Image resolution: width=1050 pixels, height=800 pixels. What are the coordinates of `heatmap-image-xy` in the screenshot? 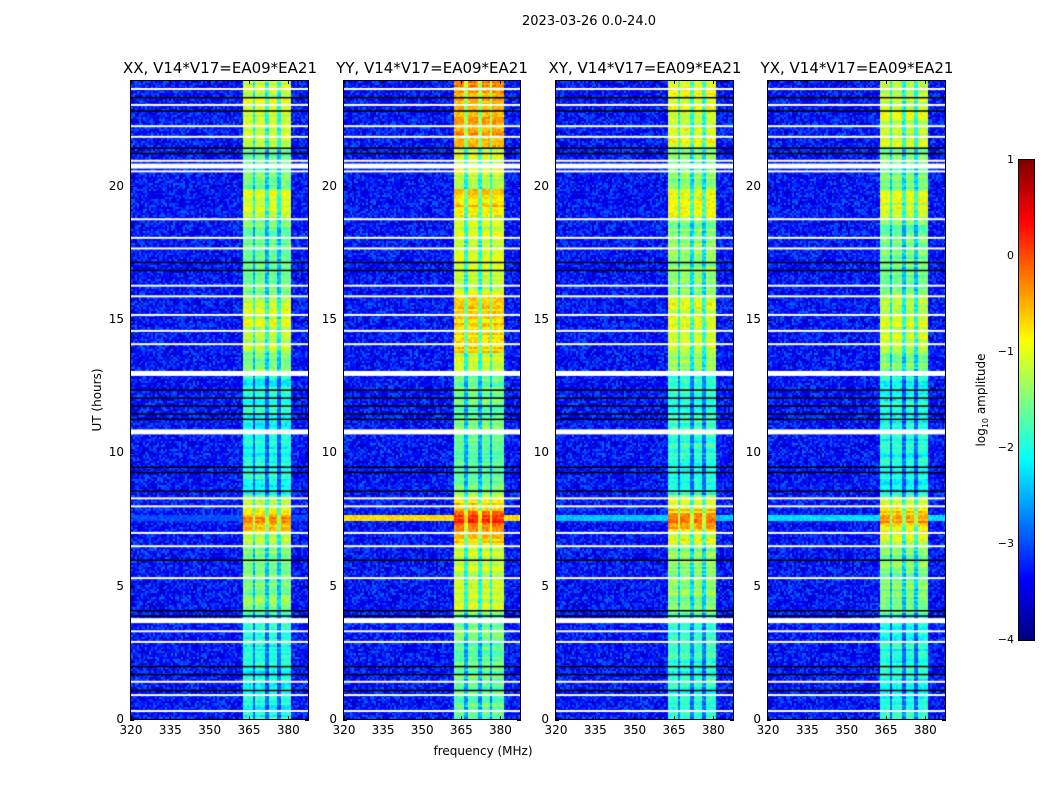 It's located at (644, 400).